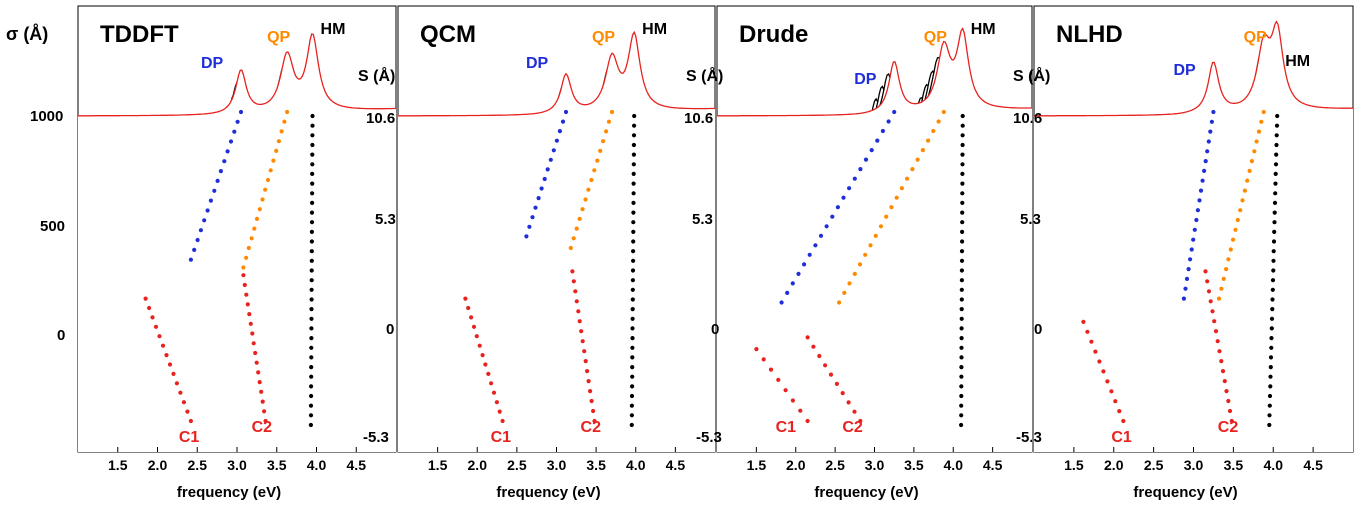 This screenshot has width=1362, height=506. Describe the element at coordinates (139, 34) in the screenshot. I see `panel-title: TDDFT` at that location.